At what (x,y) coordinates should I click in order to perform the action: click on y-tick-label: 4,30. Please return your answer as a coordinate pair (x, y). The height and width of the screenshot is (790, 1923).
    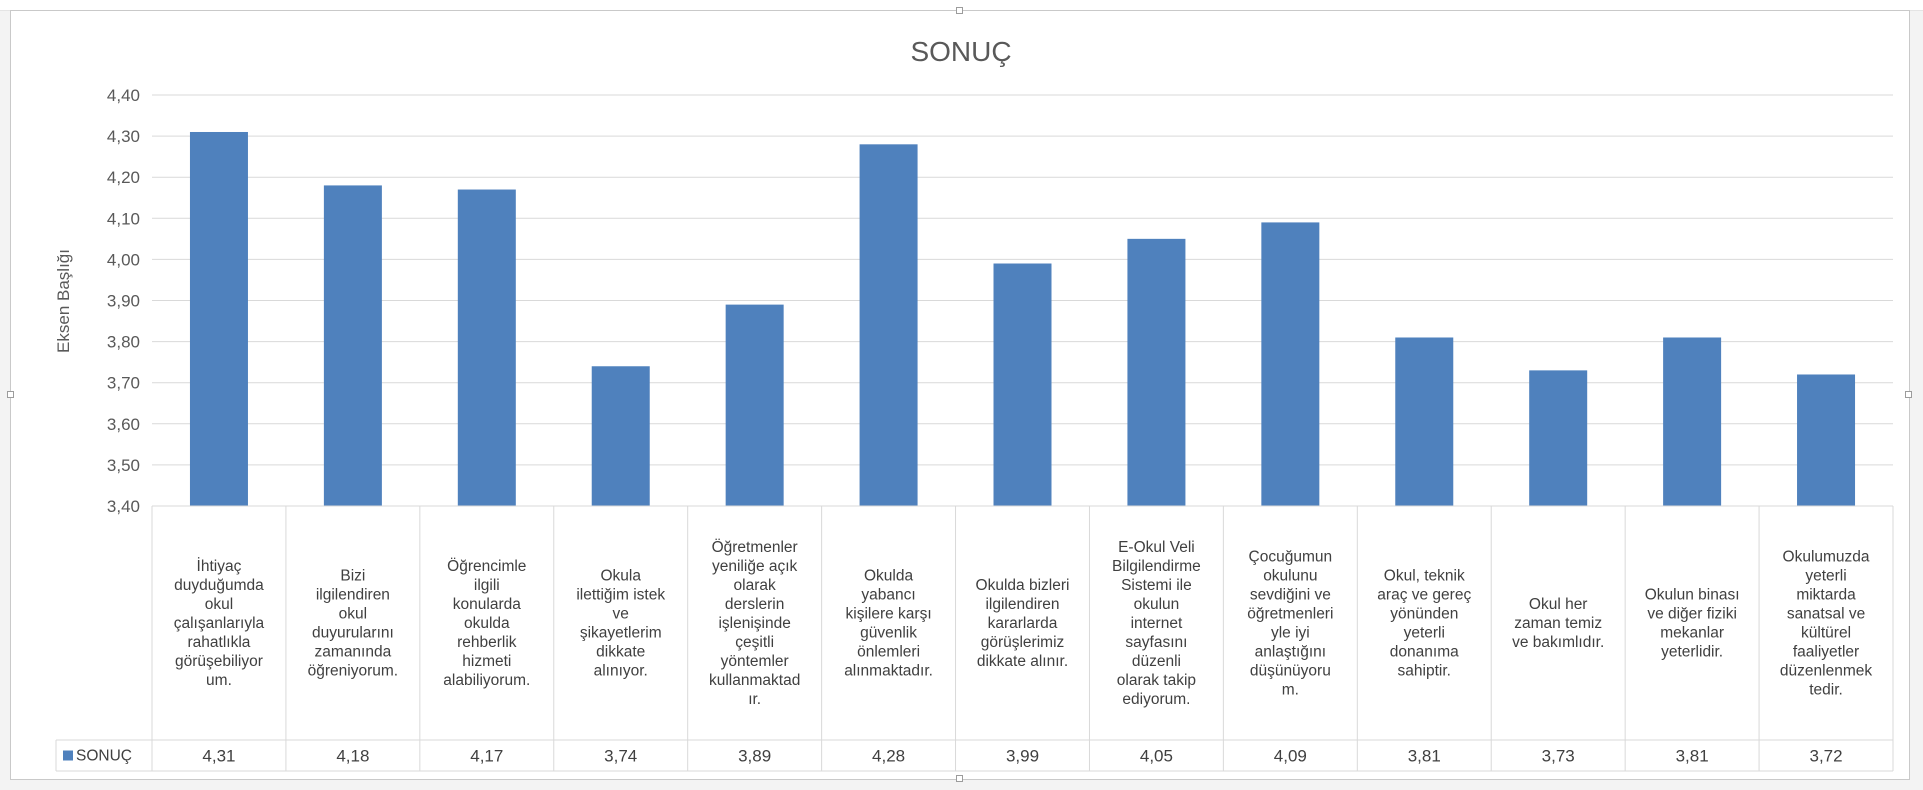
    Looking at the image, I should click on (123, 136).